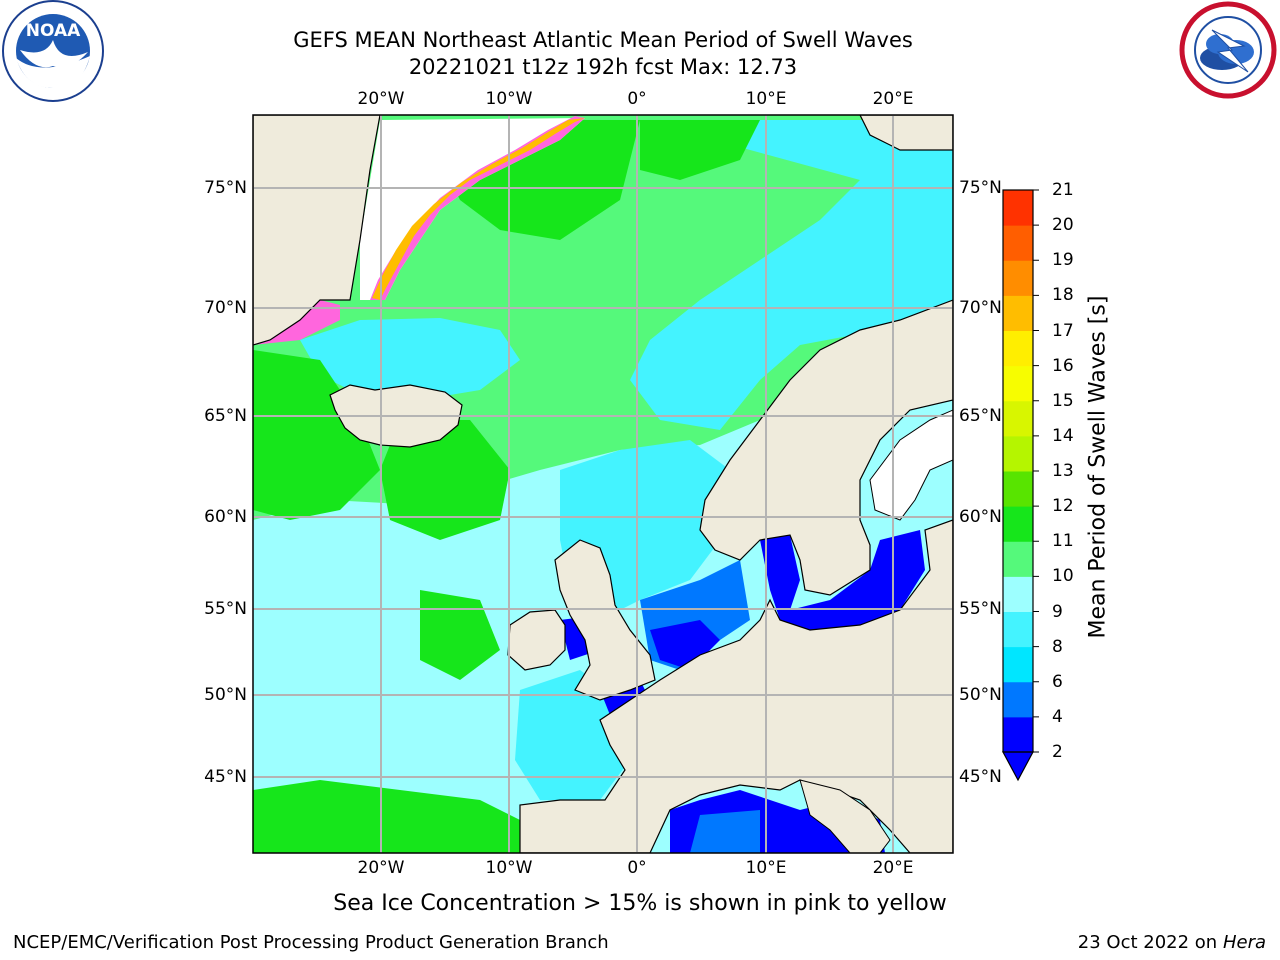  What do you see at coordinates (1063, 365) in the screenshot?
I see `colorbar-tick-label: 16` at bounding box center [1063, 365].